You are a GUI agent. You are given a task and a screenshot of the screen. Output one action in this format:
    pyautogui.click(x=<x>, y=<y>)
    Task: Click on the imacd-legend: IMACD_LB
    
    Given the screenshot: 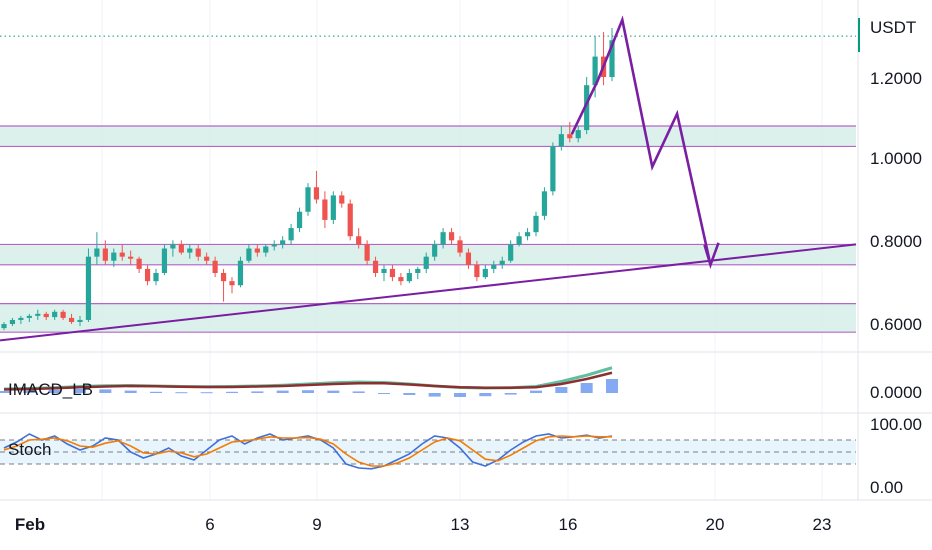 What is the action you would take?
    pyautogui.click(x=50, y=389)
    